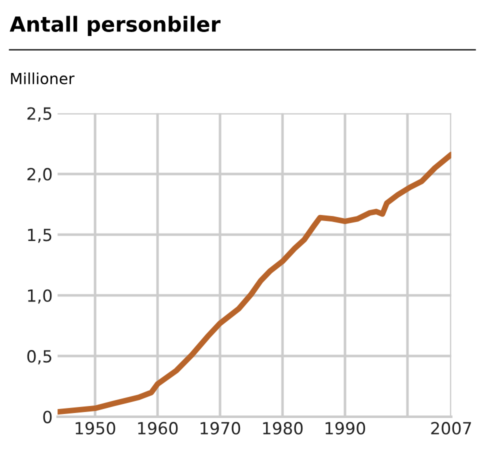 The width and height of the screenshot is (480, 453). What do you see at coordinates (42, 78) in the screenshot?
I see `y-axis-title: Millioner` at bounding box center [42, 78].